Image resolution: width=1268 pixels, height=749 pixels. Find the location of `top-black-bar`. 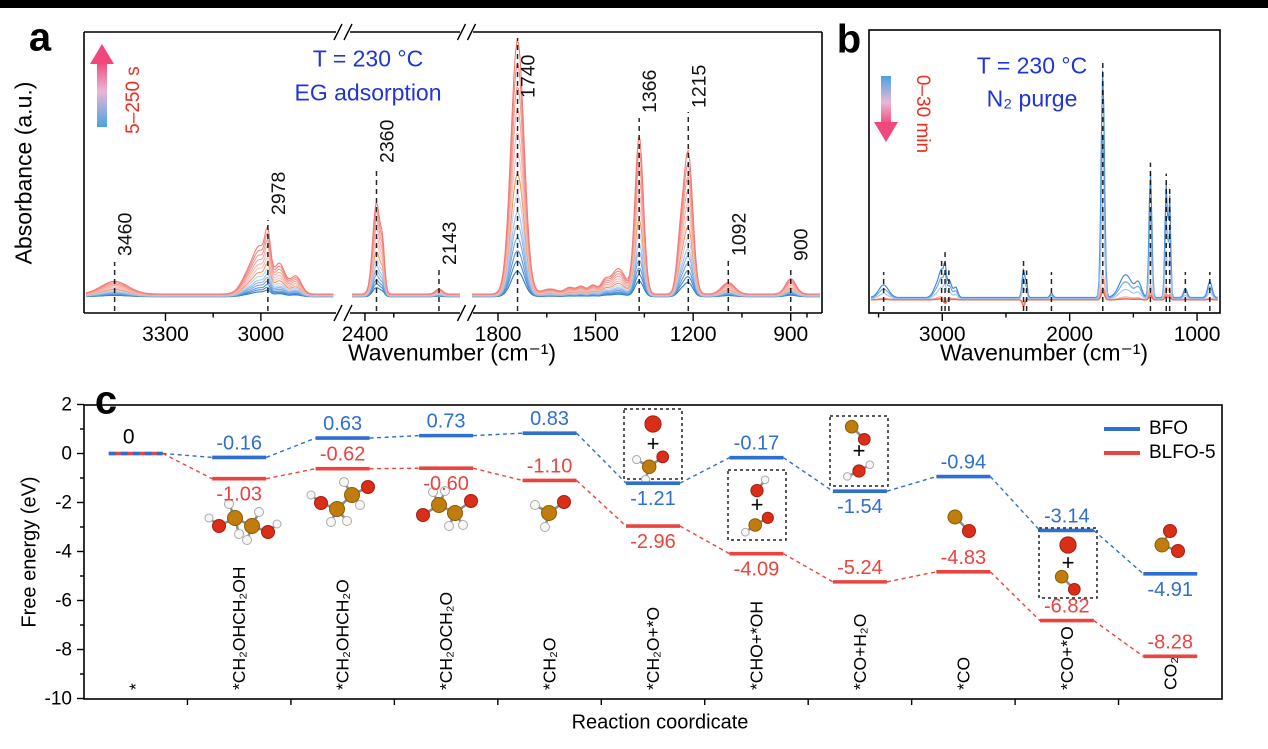

top-black-bar is located at coordinates (634, 4).